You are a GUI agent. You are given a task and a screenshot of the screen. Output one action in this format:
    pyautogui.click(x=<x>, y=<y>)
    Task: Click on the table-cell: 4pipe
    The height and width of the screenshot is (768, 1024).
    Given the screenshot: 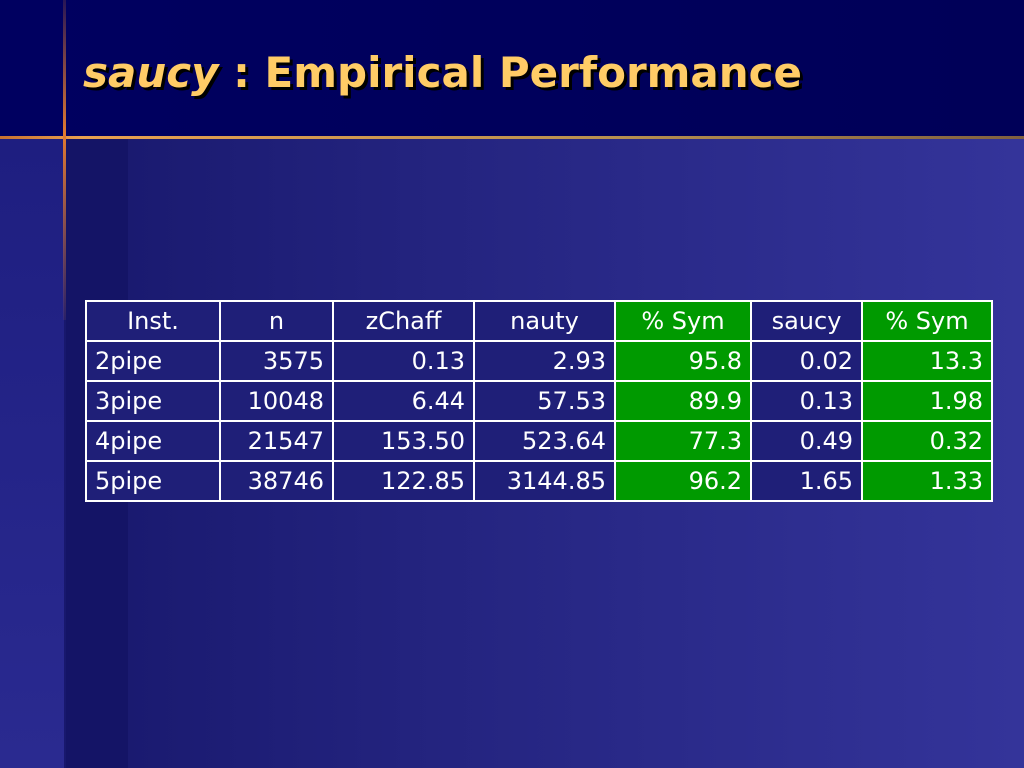 What is the action you would take?
    pyautogui.click(x=153, y=441)
    